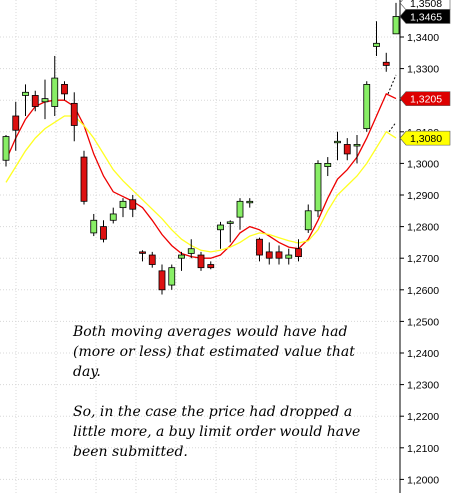 Image resolution: width=458 pixels, height=493 pixels. What do you see at coordinates (423, 164) in the screenshot?
I see `y-tick-label: 1,3000` at bounding box center [423, 164].